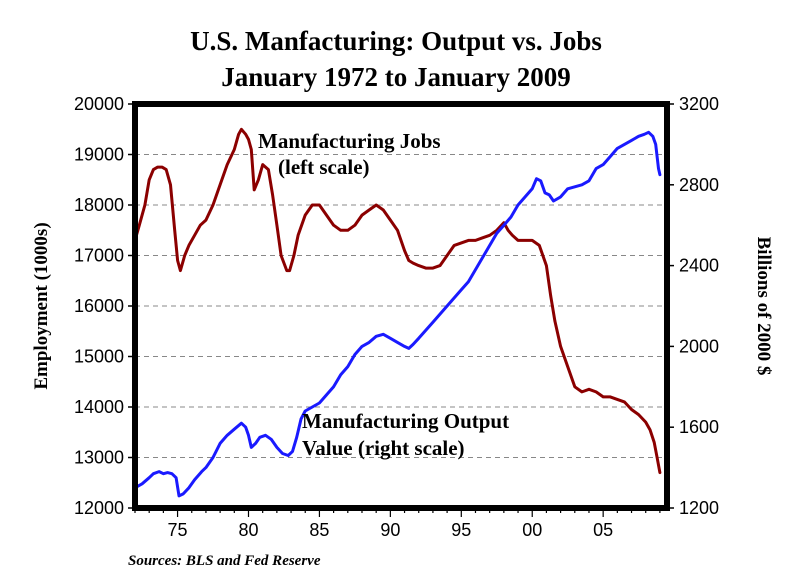  Describe the element at coordinates (405, 421) in the screenshot. I see `output-annotation-line-1: Manufacturing Output` at that location.